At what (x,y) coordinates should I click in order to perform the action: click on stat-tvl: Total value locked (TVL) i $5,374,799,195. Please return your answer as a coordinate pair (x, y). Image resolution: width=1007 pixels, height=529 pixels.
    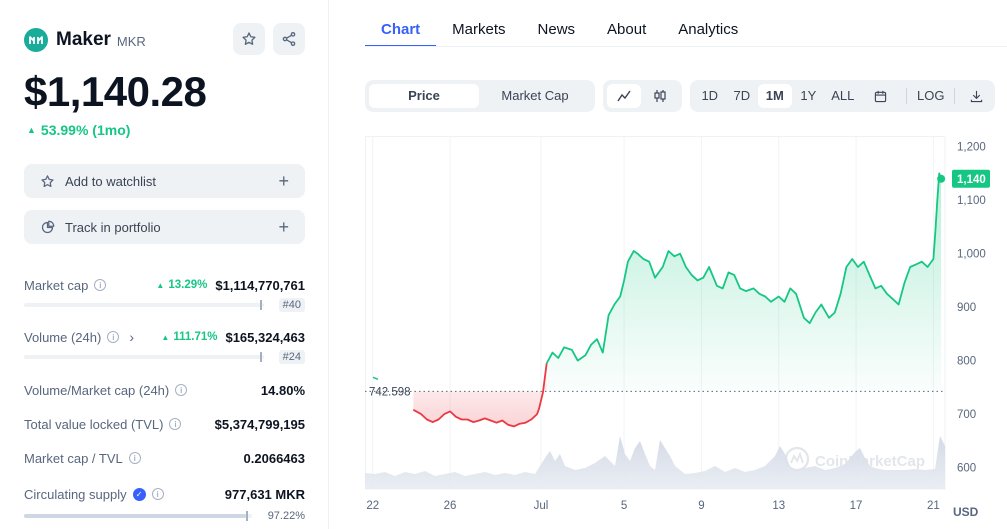
    Looking at the image, I should click on (164, 424).